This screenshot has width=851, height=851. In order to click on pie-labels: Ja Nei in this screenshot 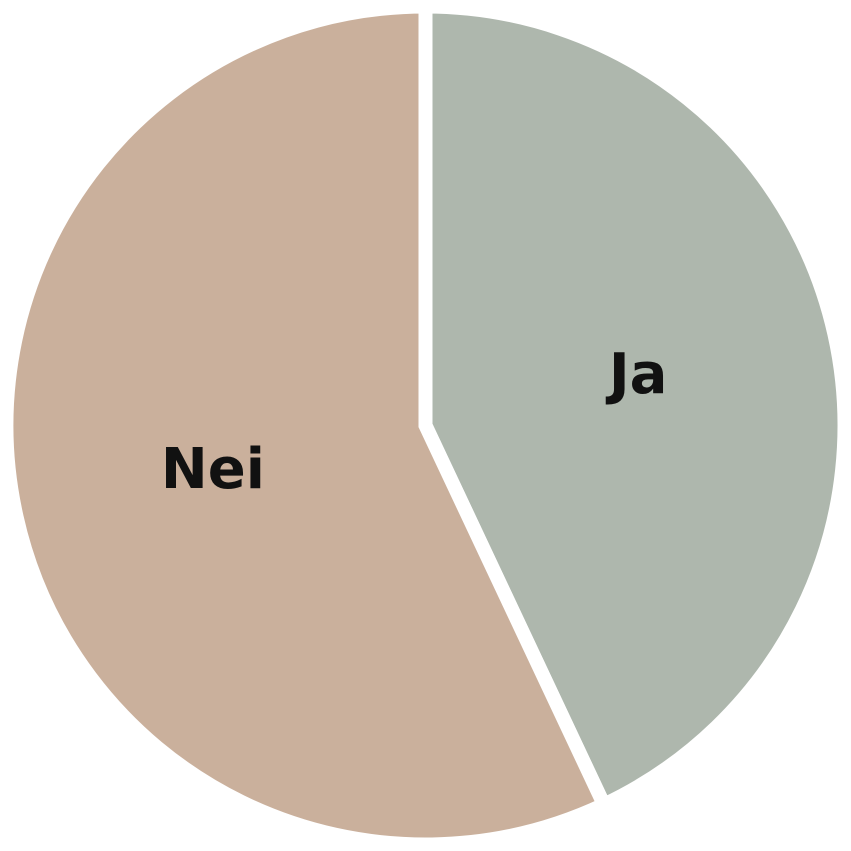, I will do `click(414, 422)`.